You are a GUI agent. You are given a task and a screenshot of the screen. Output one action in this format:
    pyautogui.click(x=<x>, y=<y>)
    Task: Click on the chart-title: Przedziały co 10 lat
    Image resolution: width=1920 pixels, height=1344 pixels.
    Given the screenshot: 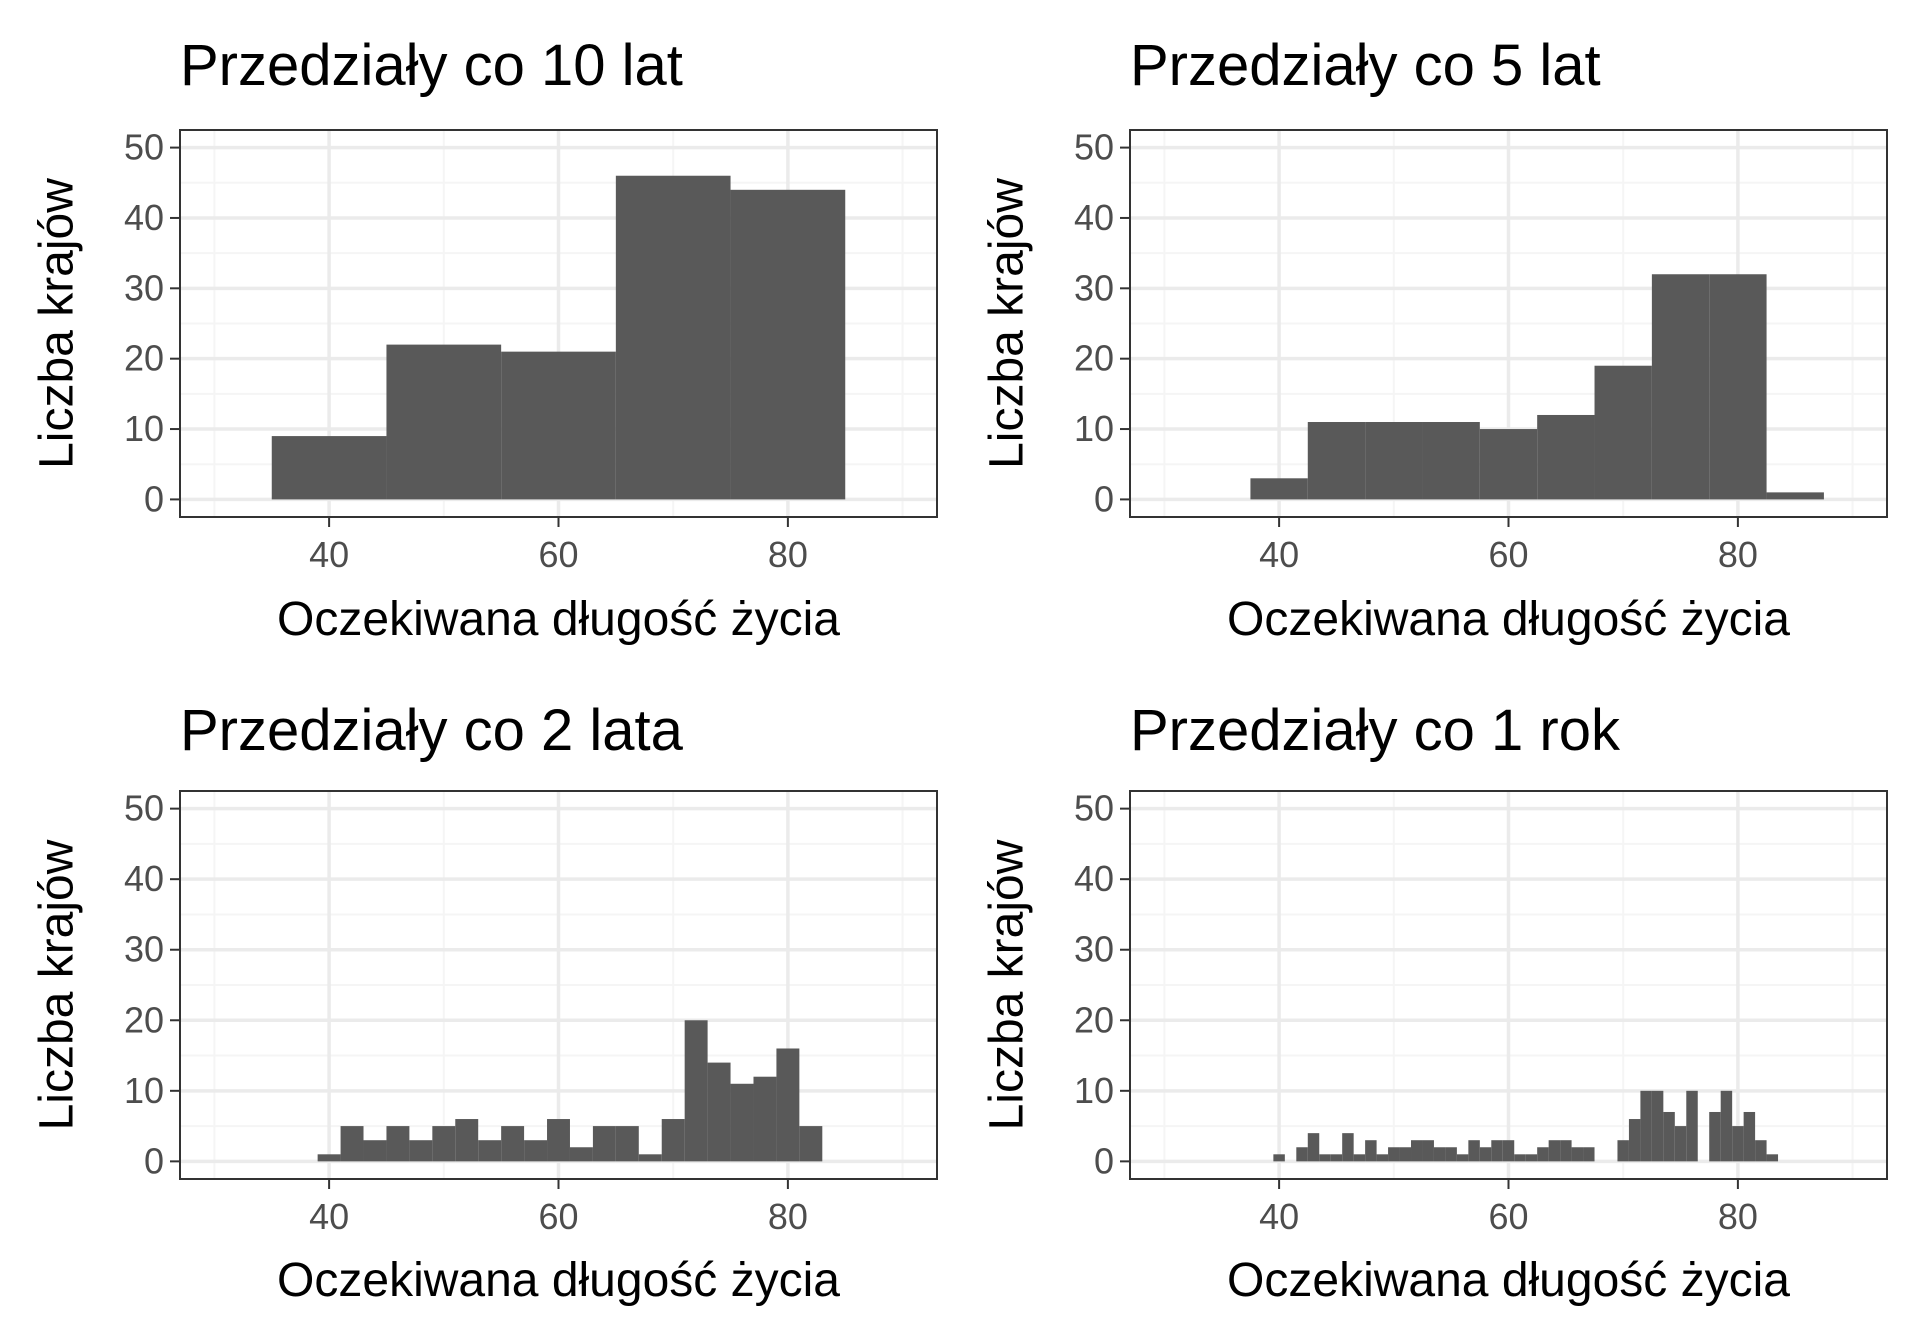 What is the action you would take?
    pyautogui.click(x=431, y=65)
    